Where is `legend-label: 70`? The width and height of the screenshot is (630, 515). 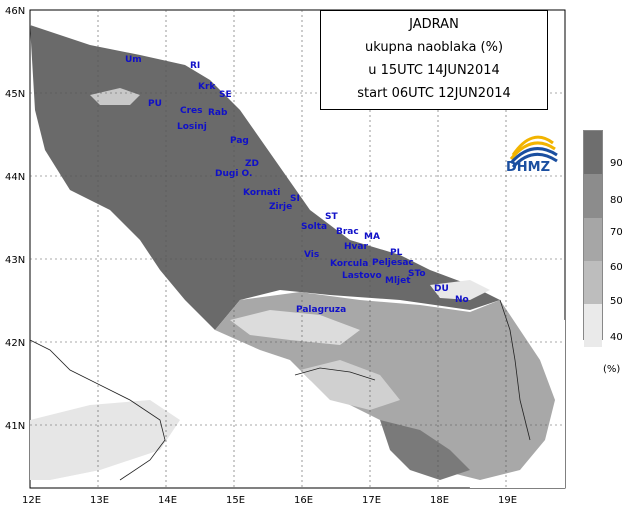 legend-label: 70 is located at coordinates (616, 232).